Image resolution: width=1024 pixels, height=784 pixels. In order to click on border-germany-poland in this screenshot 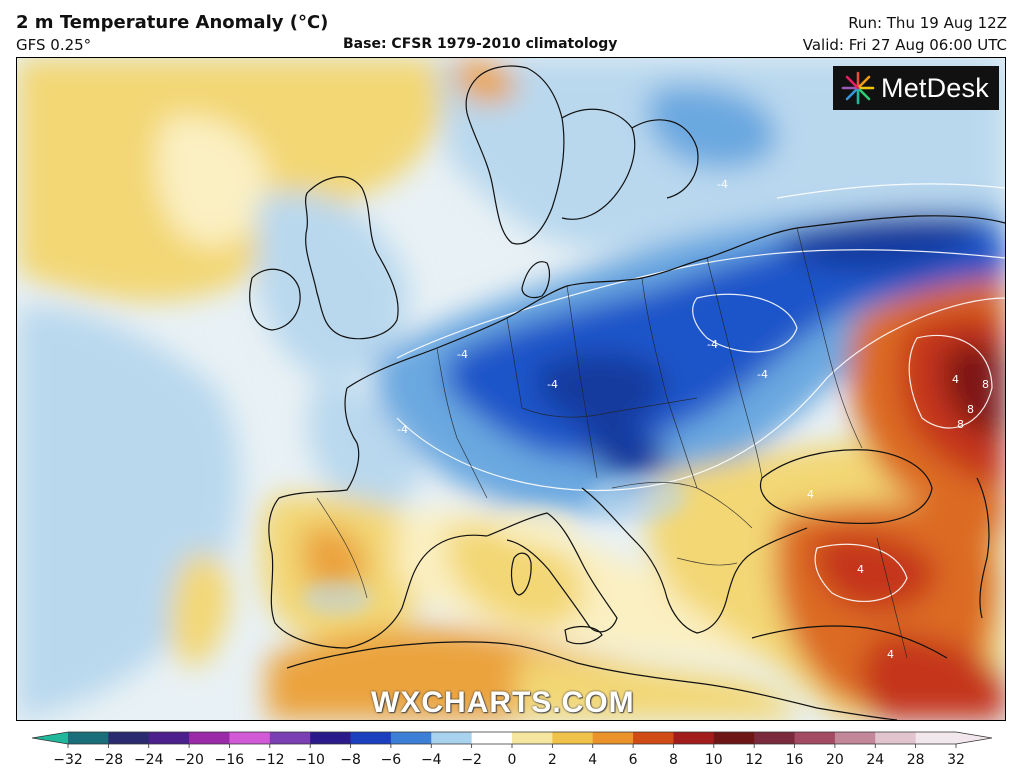, I will do `click(582, 382)`.